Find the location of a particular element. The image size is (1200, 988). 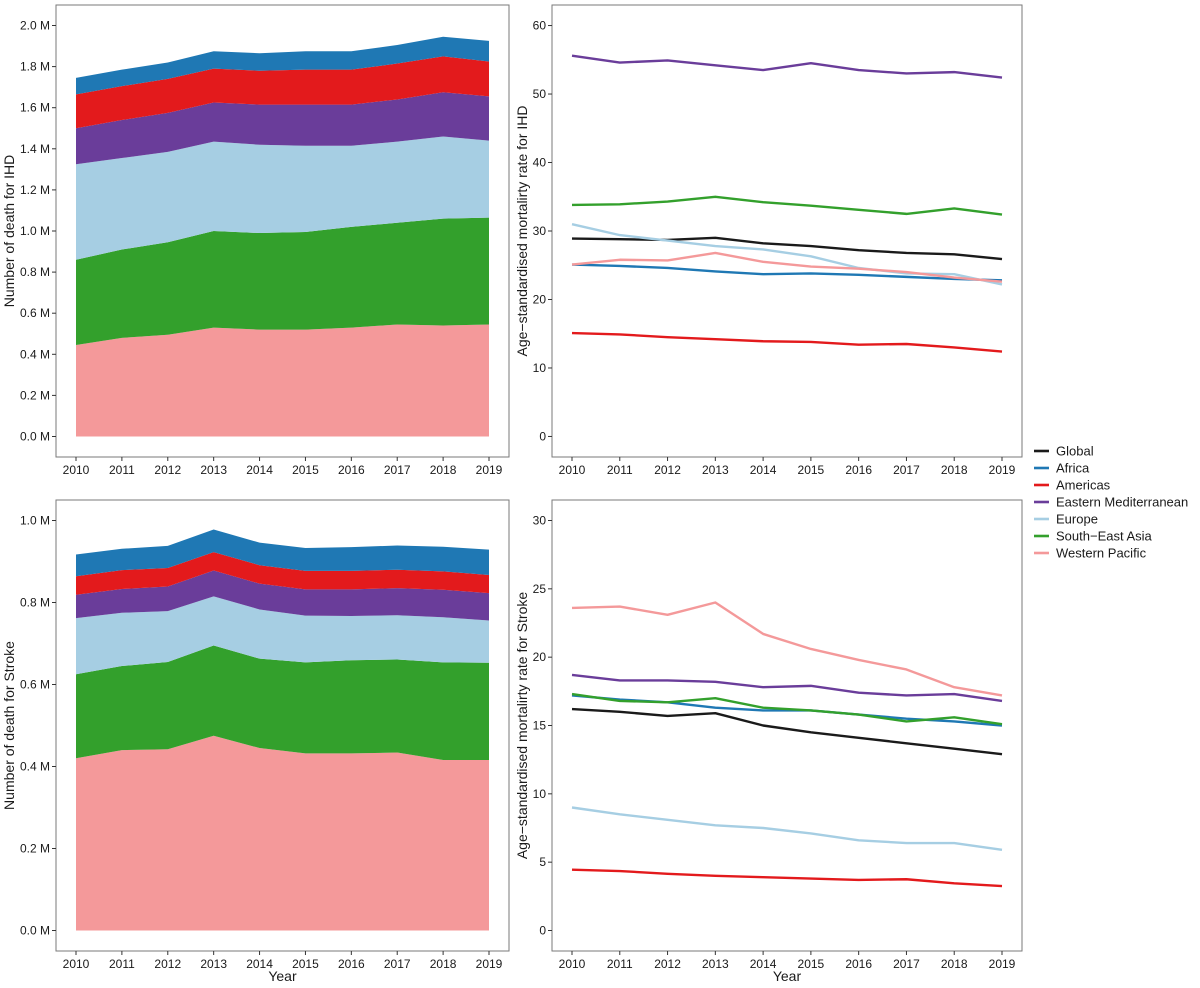

legend-item-americas: Americas is located at coordinates (1072, 485).